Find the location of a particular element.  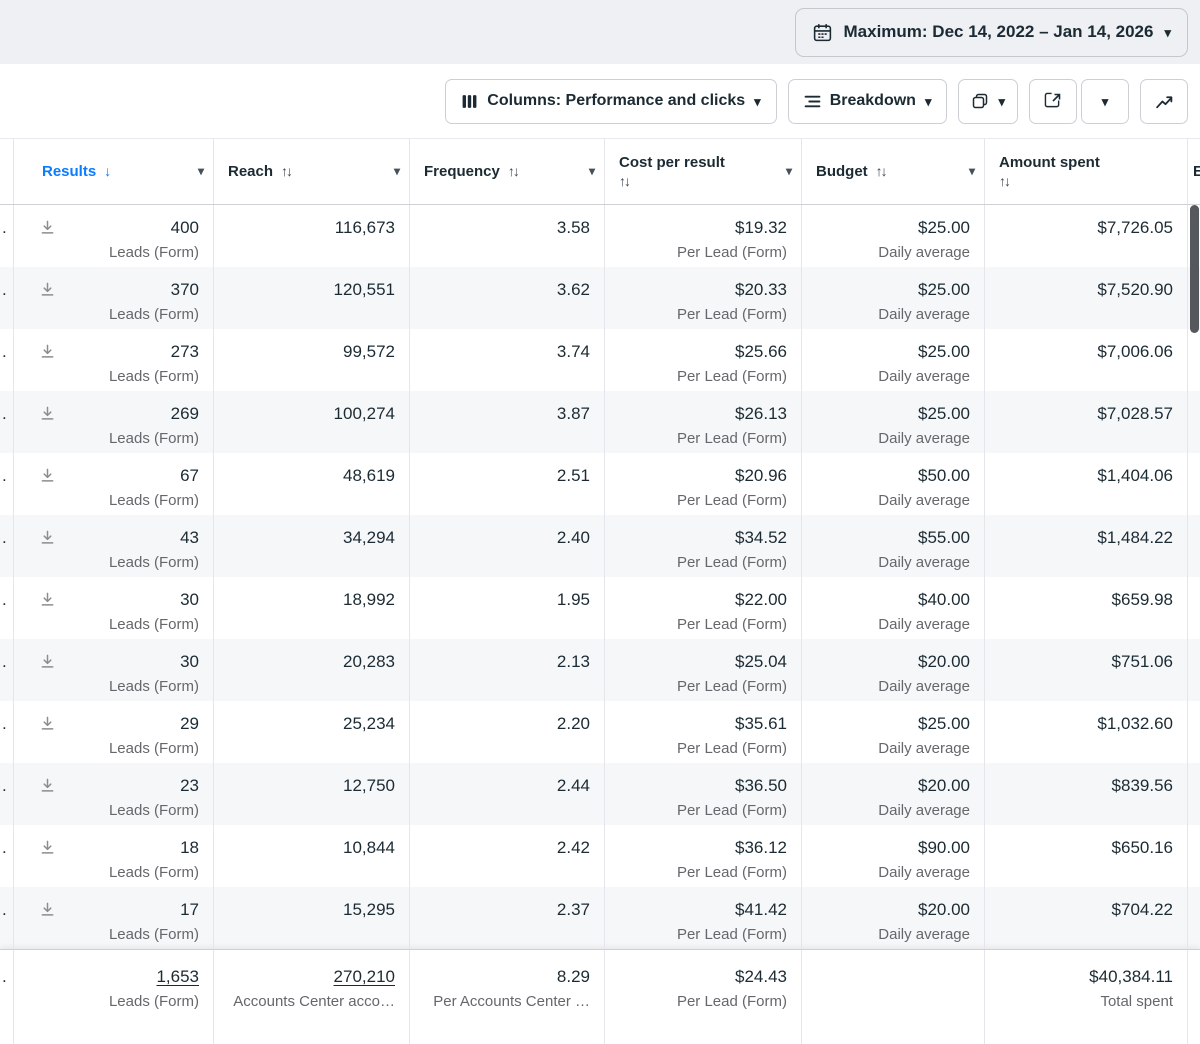

totals-reach-value: 270,210 is located at coordinates (364, 976).